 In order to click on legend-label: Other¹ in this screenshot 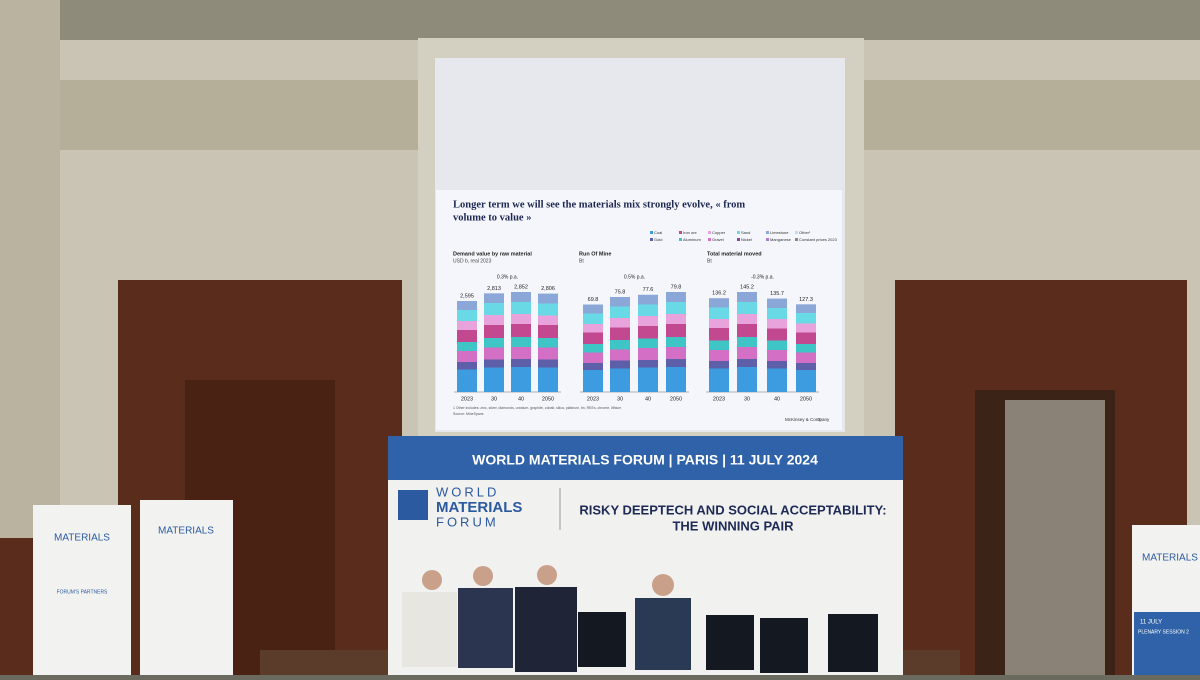, I will do `click(805, 232)`.